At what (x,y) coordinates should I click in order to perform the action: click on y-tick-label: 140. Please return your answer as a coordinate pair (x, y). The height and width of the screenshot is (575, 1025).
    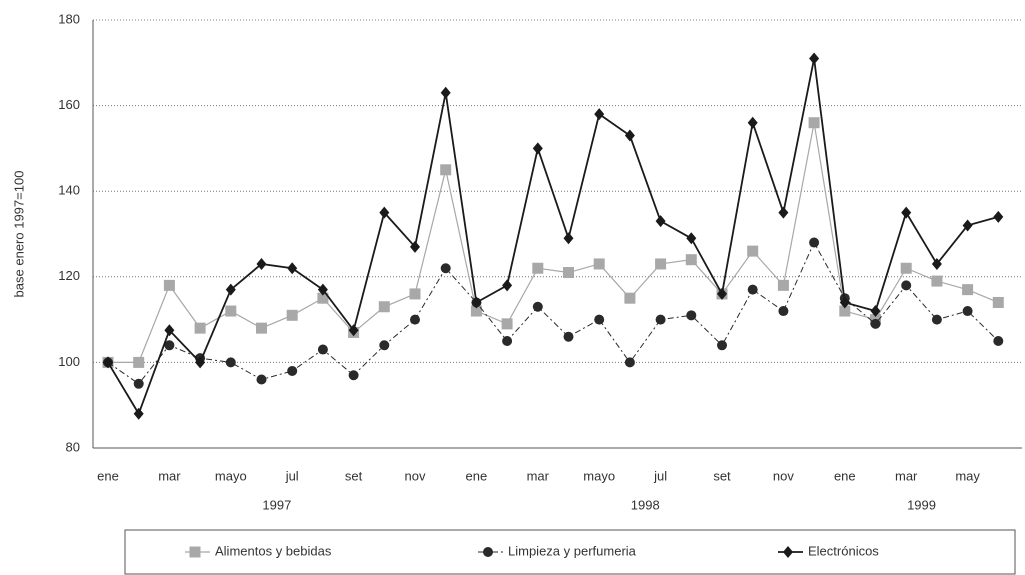
    Looking at the image, I should click on (69, 190).